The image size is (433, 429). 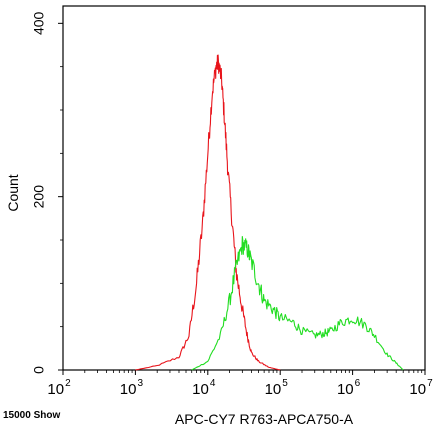 What do you see at coordinates (264, 419) in the screenshot?
I see `x-axis-title: APC-CY7 R763-APCA750-A` at bounding box center [264, 419].